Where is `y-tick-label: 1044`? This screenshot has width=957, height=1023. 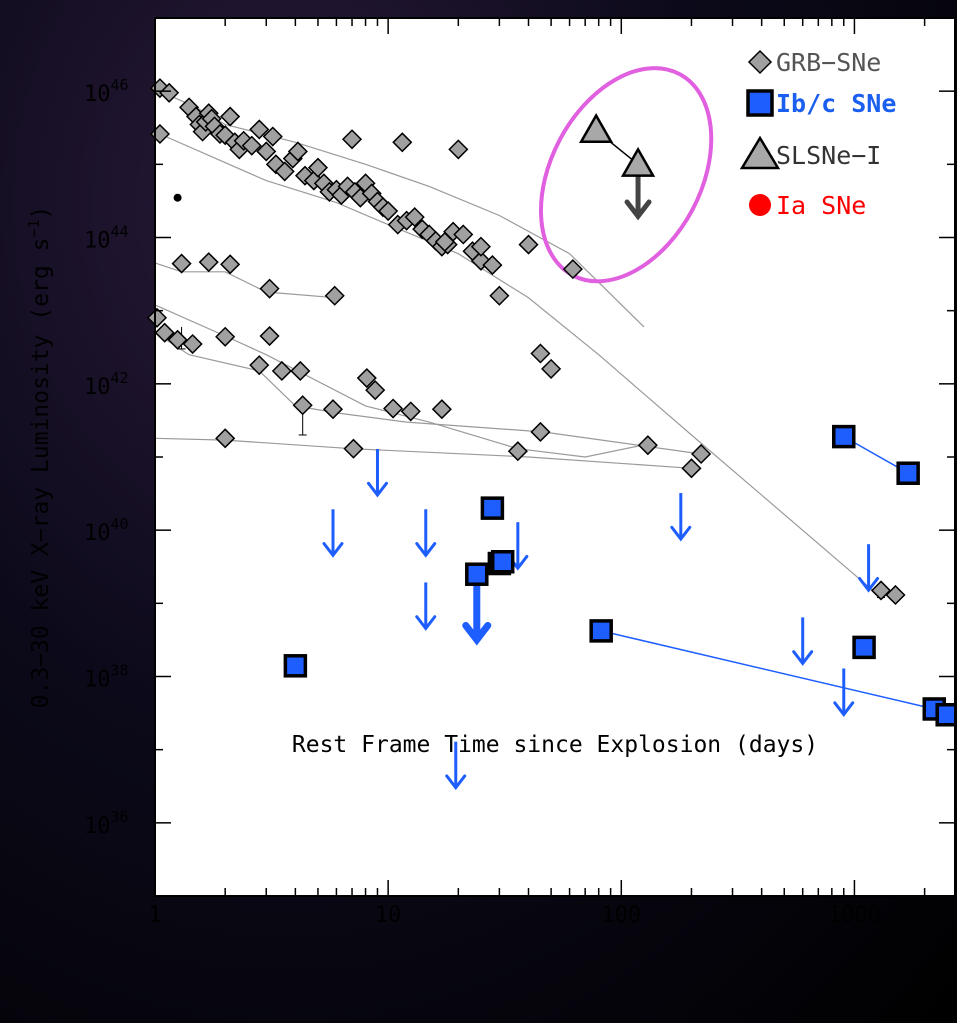
y-tick-label: 1044 is located at coordinates (106, 238).